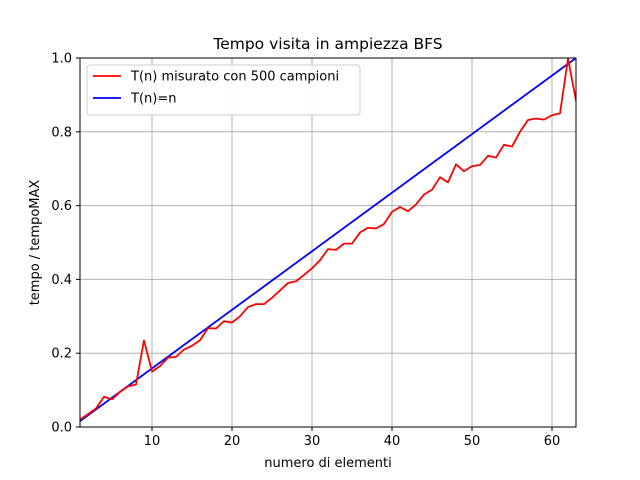  Describe the element at coordinates (61, 206) in the screenshot. I see `y-tick-label: 0.6` at that location.